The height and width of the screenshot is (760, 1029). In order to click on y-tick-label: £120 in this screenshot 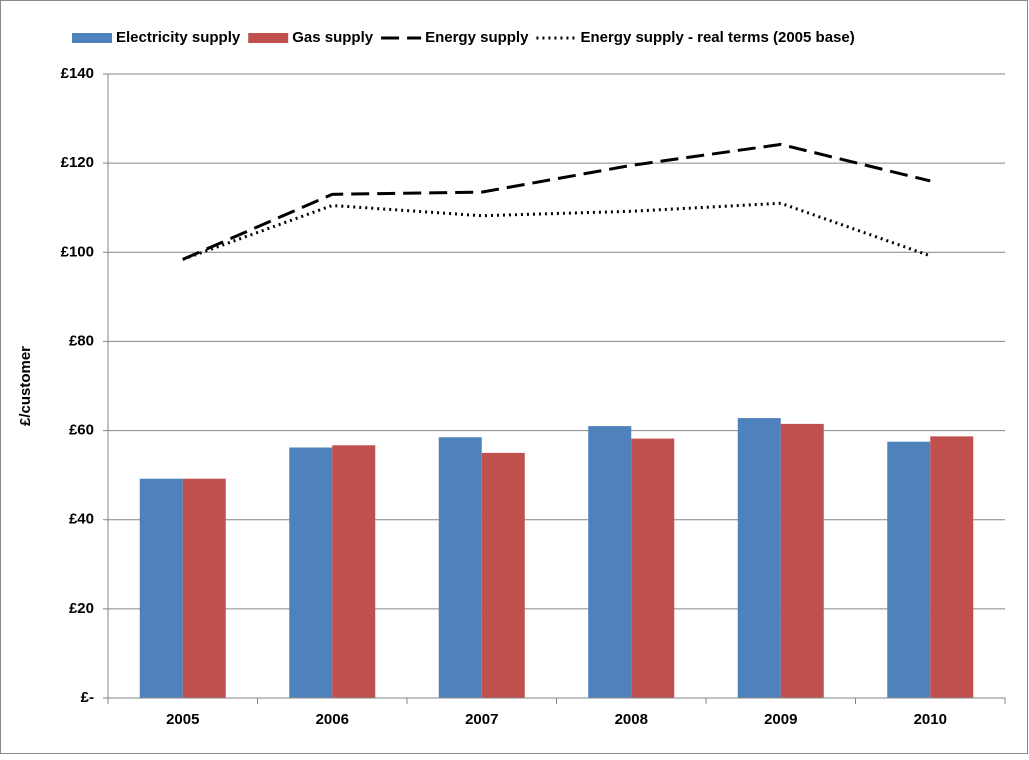, I will do `click(77, 162)`.